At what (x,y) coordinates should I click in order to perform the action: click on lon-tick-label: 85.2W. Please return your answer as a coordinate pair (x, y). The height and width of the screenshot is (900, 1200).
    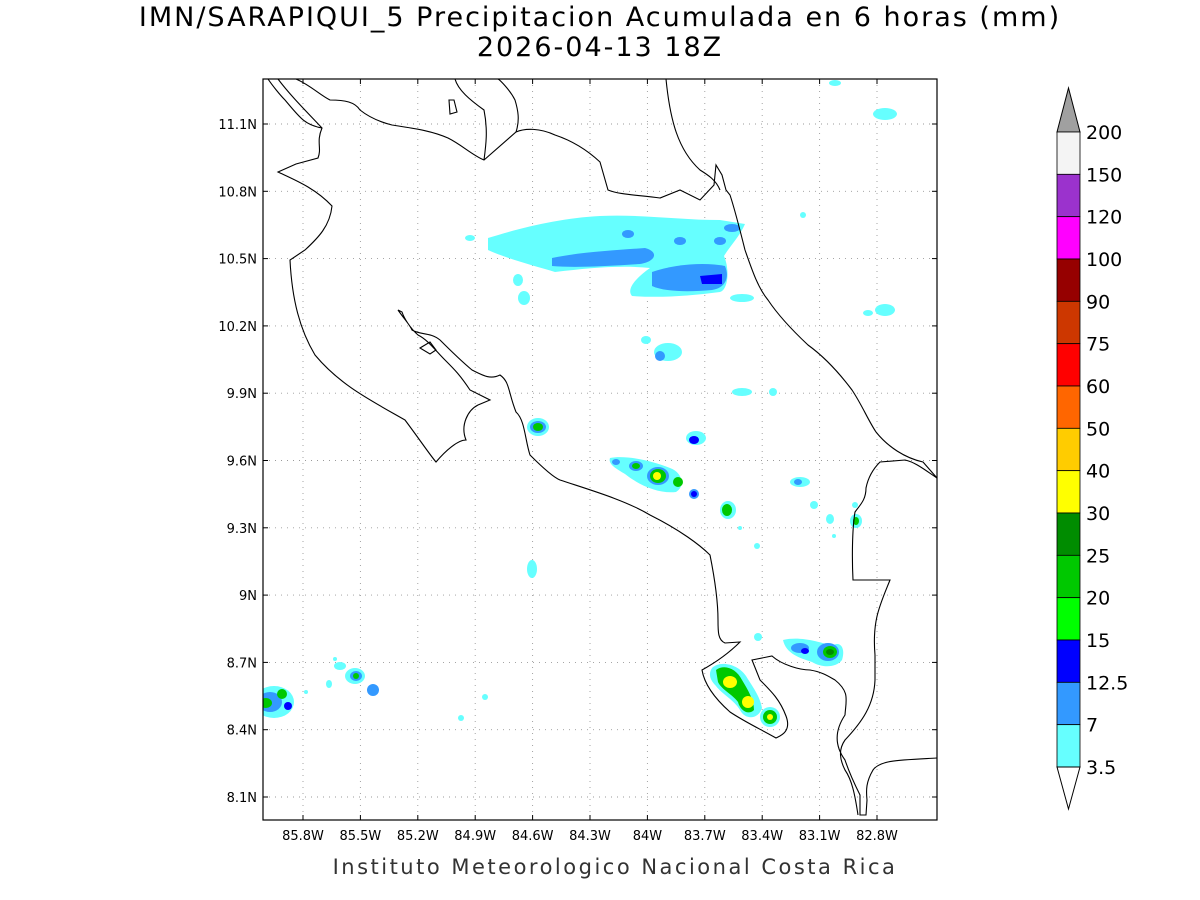
    Looking at the image, I should click on (418, 836).